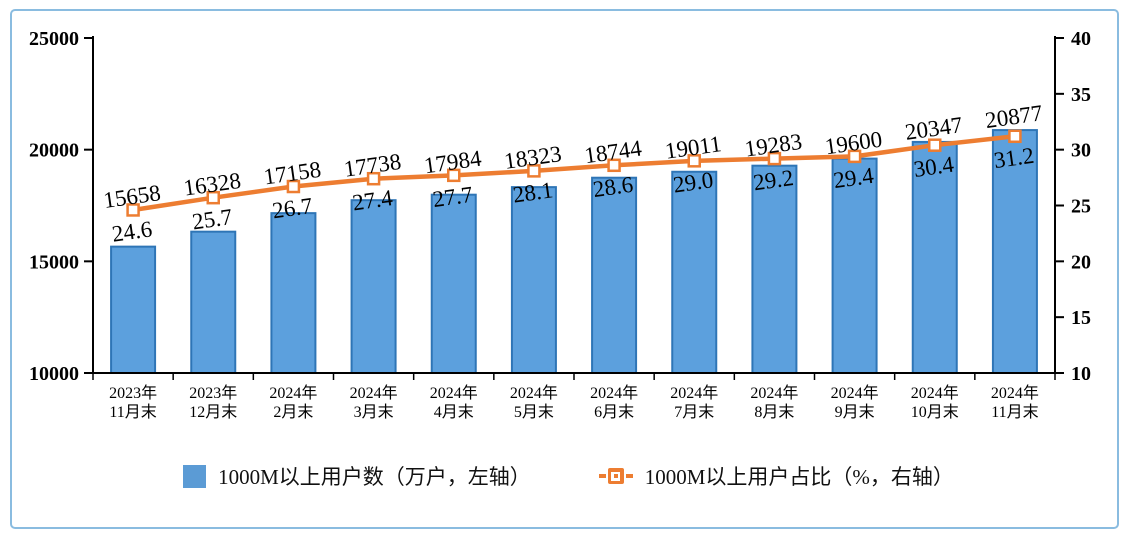  I want to click on legend-item-line: 1000M以上用户占比（%，右轴）, so click(776, 476).